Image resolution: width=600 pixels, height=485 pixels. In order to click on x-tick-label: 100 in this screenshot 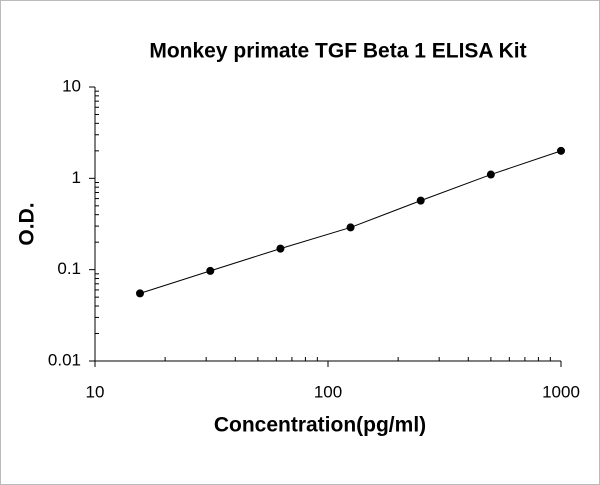, I will do `click(328, 391)`.